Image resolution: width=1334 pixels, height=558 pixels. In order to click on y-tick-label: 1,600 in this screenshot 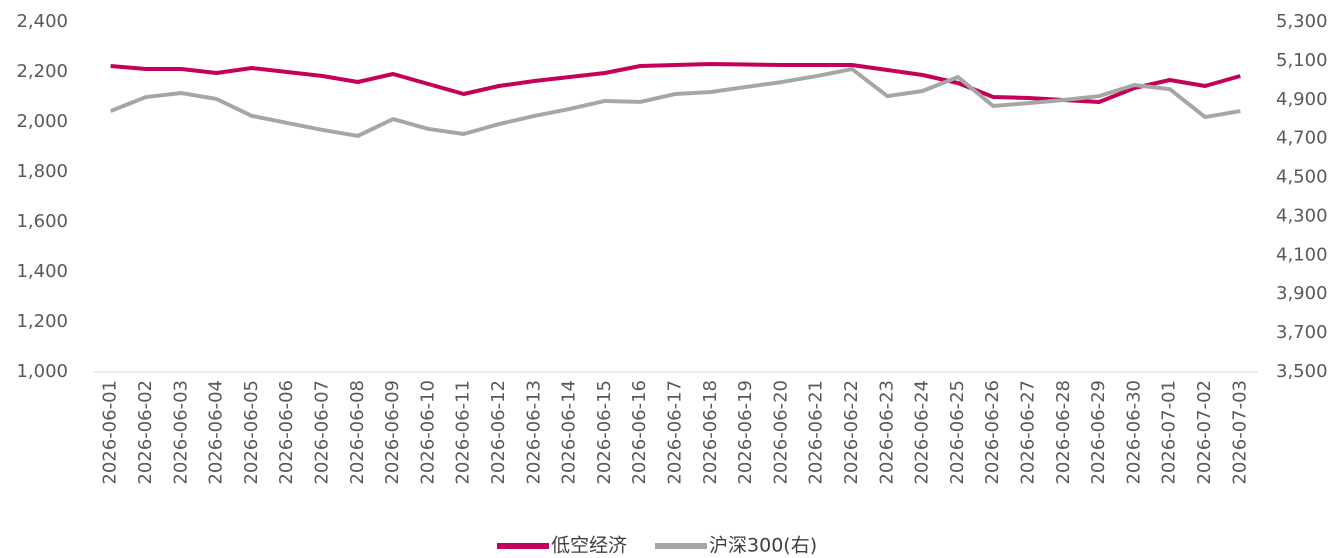, I will do `click(42, 221)`.